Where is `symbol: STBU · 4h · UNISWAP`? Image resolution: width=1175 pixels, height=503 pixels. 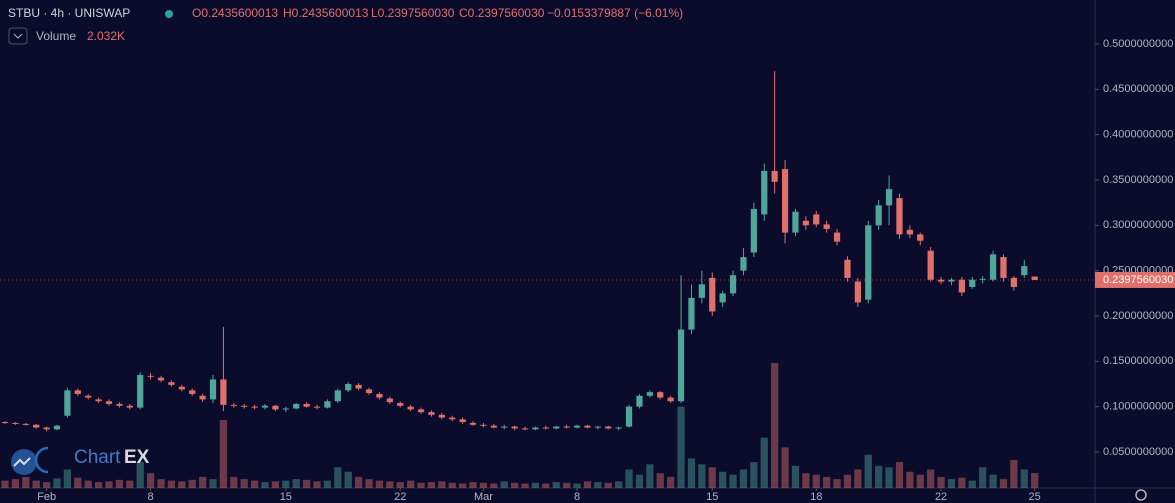
symbol: STBU · 4h · UNISWAP is located at coordinates (69, 13).